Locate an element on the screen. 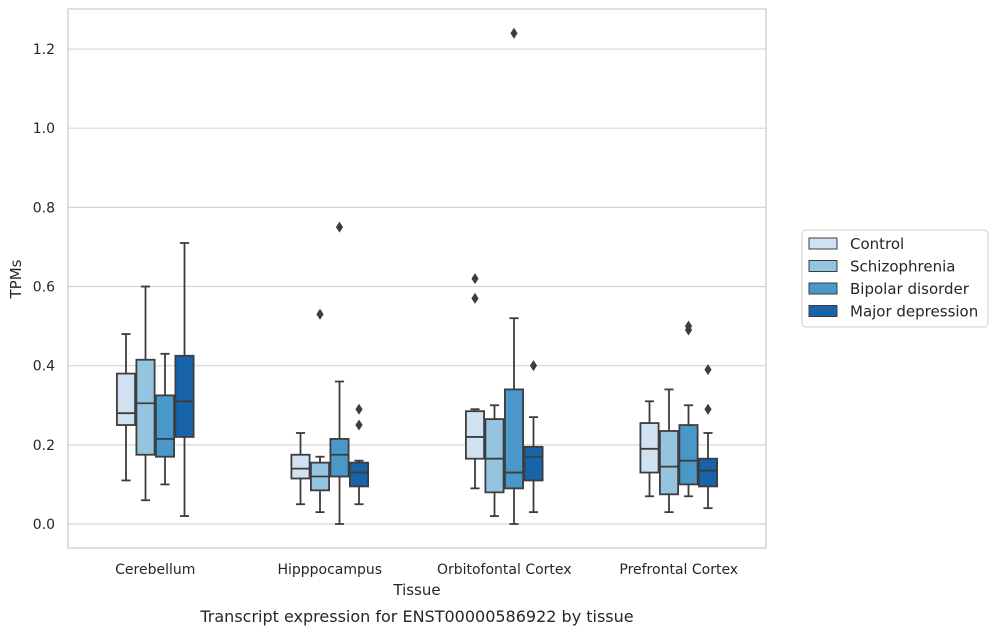 This screenshot has width=997, height=634. legend-frame is located at coordinates (895, 278).